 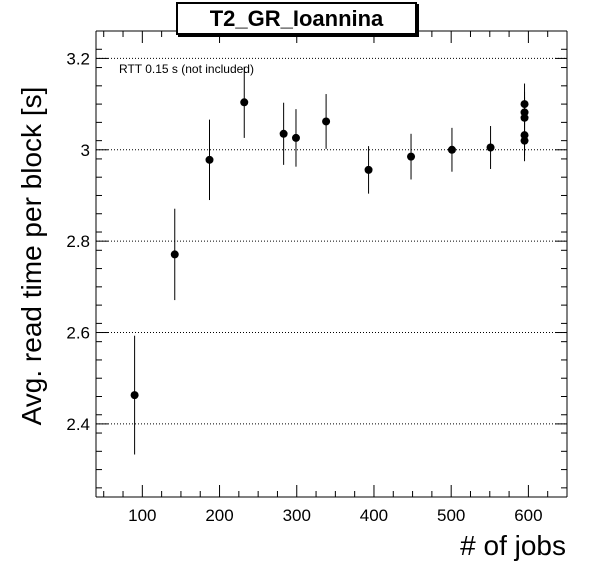 What do you see at coordinates (297, 515) in the screenshot?
I see `x-tick-label: 300` at bounding box center [297, 515].